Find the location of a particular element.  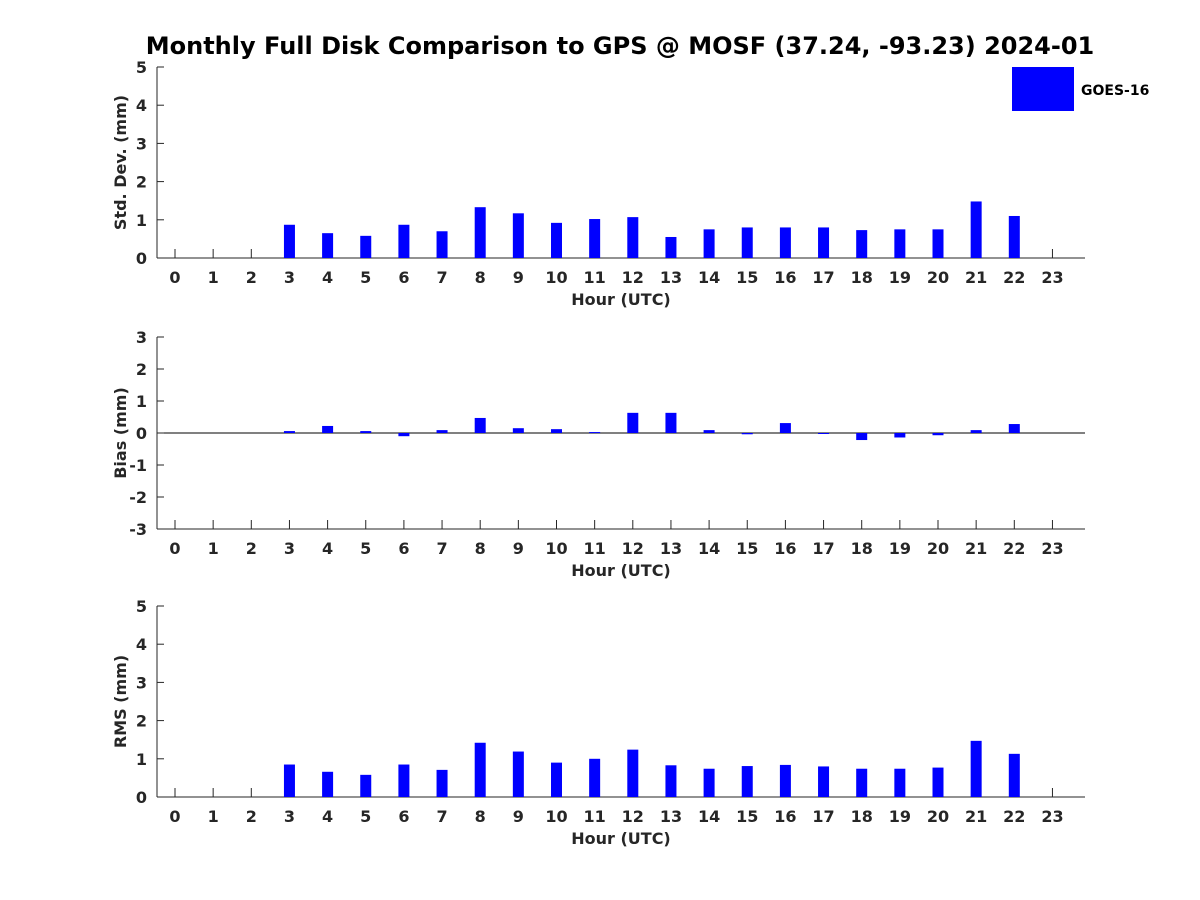

bias-y-tick-label: -3 is located at coordinates (138, 529).